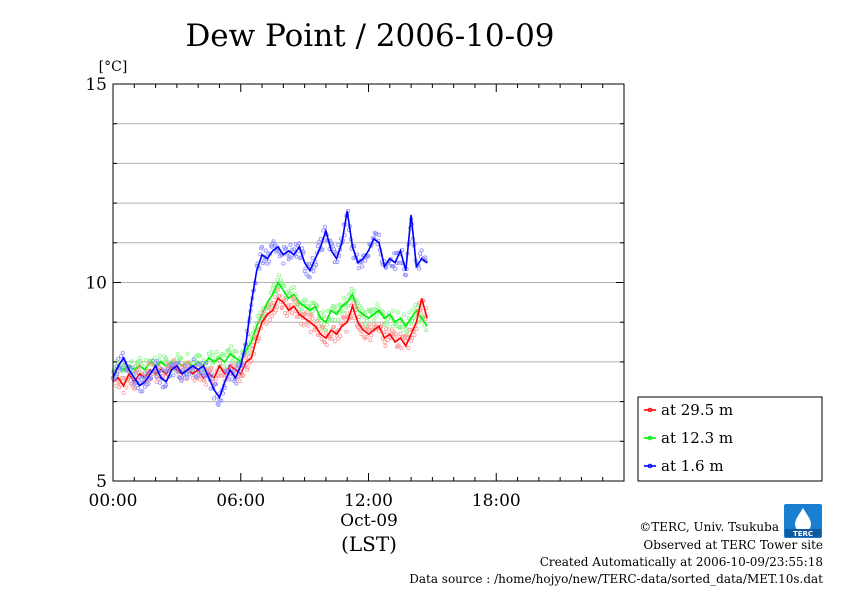  What do you see at coordinates (101, 482) in the screenshot?
I see `y-tick-label: 5` at bounding box center [101, 482].